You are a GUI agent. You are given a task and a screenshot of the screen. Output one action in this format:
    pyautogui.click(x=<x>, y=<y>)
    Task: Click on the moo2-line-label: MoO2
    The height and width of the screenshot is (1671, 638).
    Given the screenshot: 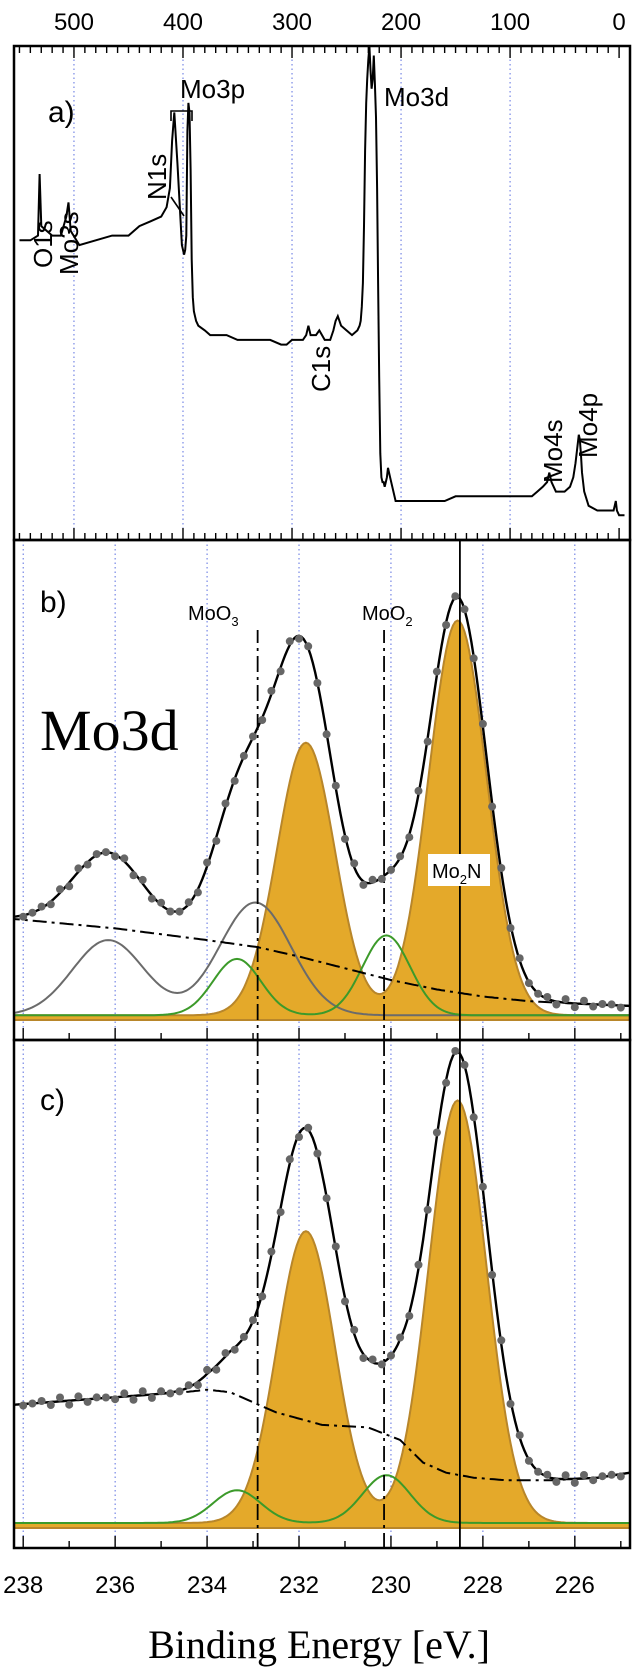 What is the action you would take?
    pyautogui.click(x=387, y=616)
    